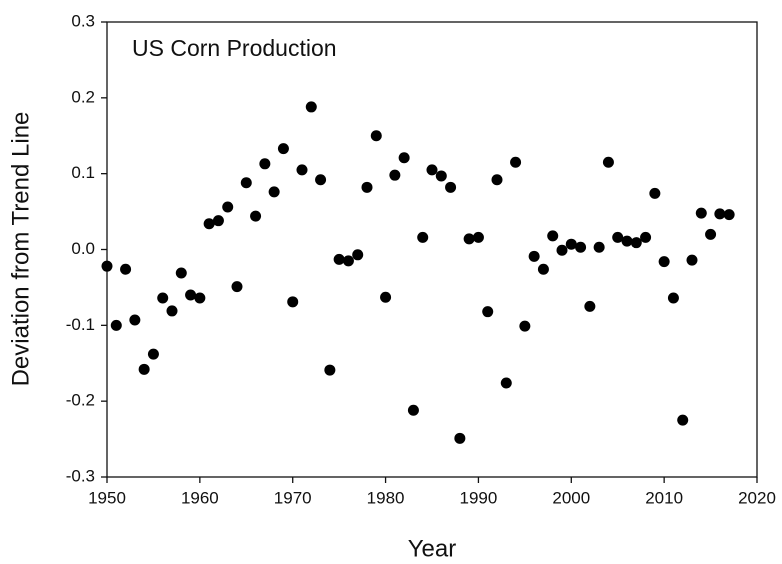  I want to click on y-tick-label: -0.2, so click(80, 400).